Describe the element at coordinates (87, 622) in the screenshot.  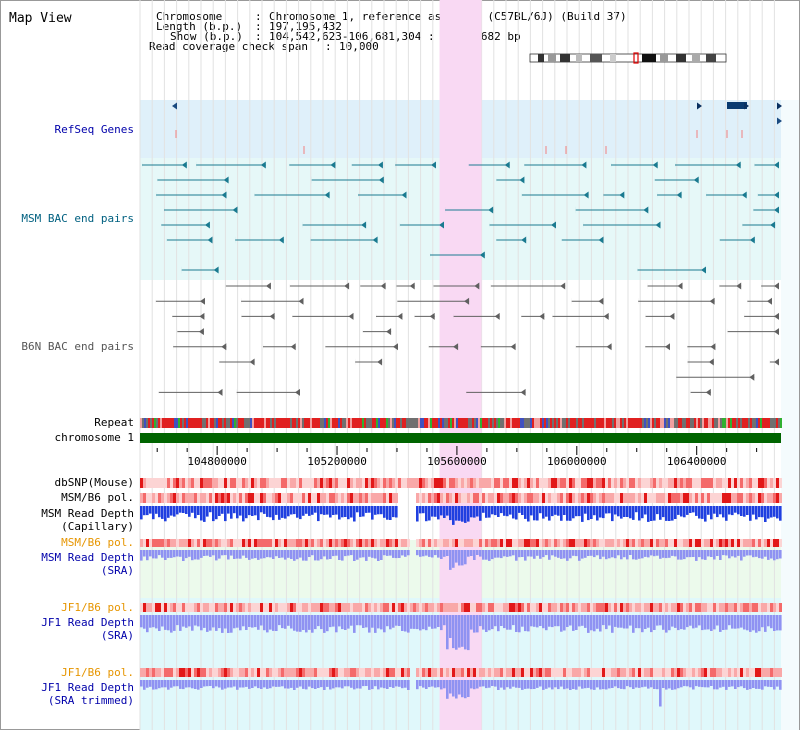
I see `label-jf1-depth-sra-1: JF1 Read Depth` at that location.